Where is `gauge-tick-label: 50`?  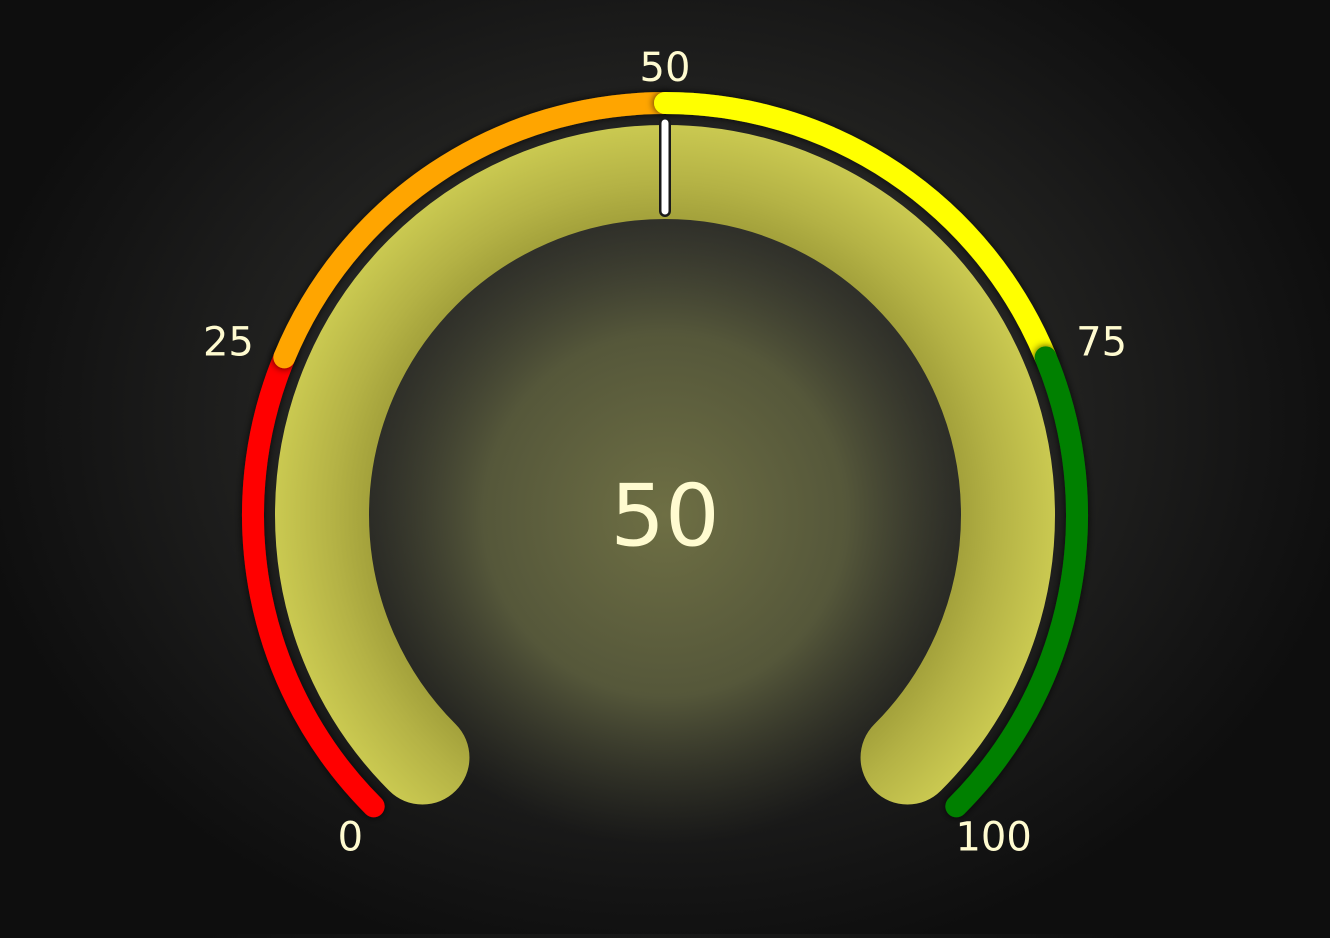
gauge-tick-label: 50 is located at coordinates (665, 68).